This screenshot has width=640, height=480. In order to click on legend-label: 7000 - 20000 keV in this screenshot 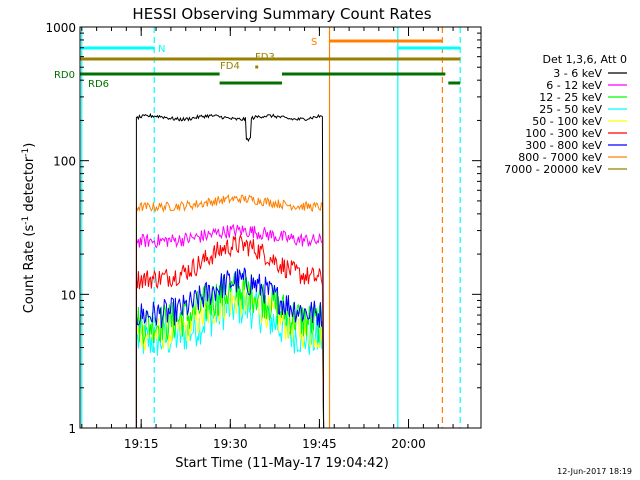, I will do `click(553, 169)`.